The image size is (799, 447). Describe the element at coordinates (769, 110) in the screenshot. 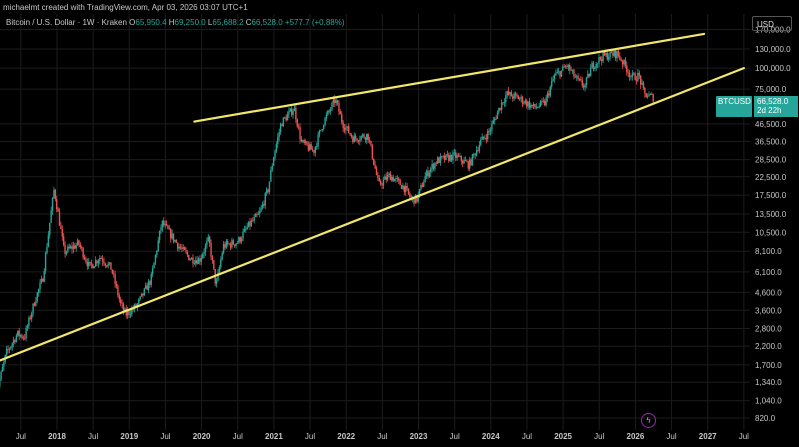

I see `price-tag-countdown: 2d 22h` at that location.